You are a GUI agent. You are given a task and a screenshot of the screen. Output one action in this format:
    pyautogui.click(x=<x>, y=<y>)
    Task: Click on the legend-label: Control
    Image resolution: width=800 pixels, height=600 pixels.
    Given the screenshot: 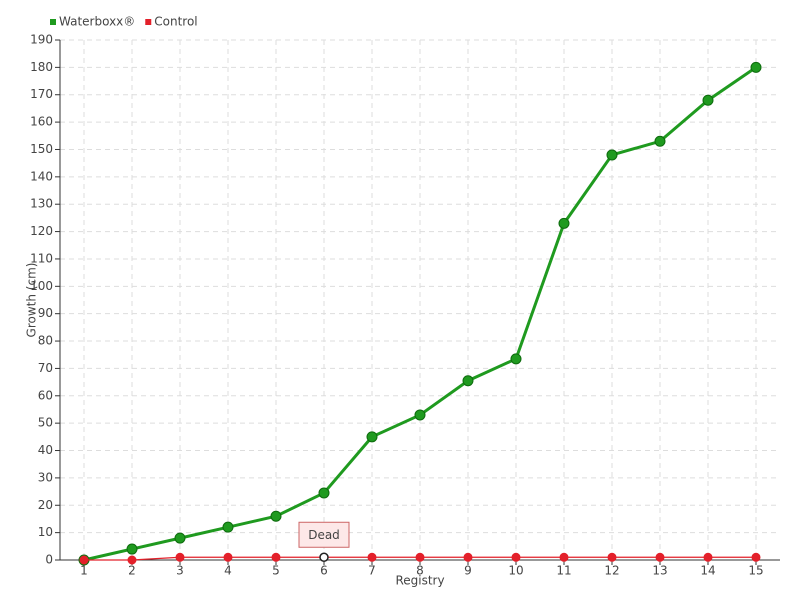 What is the action you would take?
    pyautogui.click(x=175, y=22)
    